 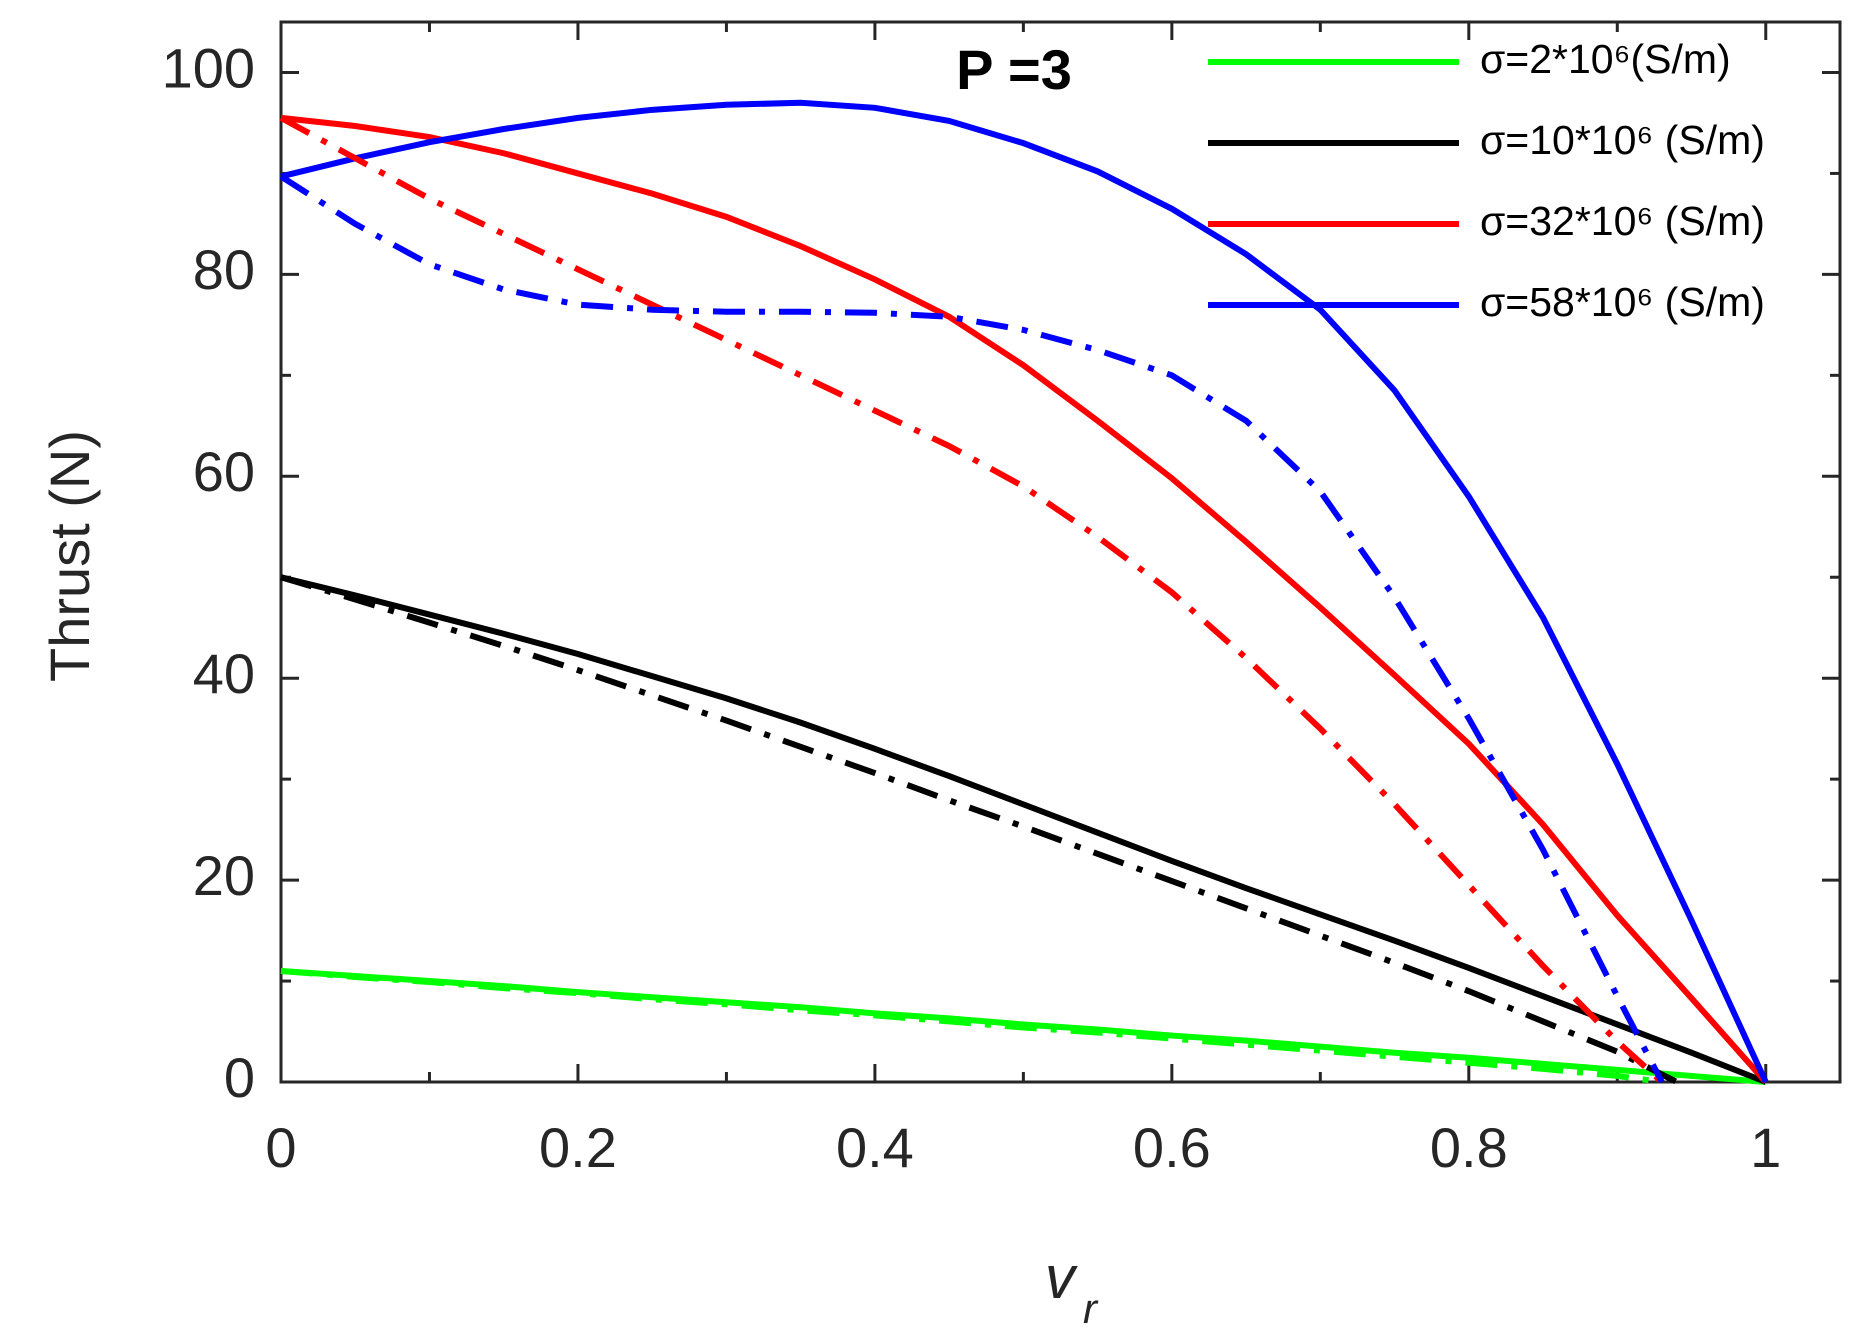 What do you see at coordinates (1469, 1147) in the screenshot?
I see `x-tick-label: 0.8` at bounding box center [1469, 1147].